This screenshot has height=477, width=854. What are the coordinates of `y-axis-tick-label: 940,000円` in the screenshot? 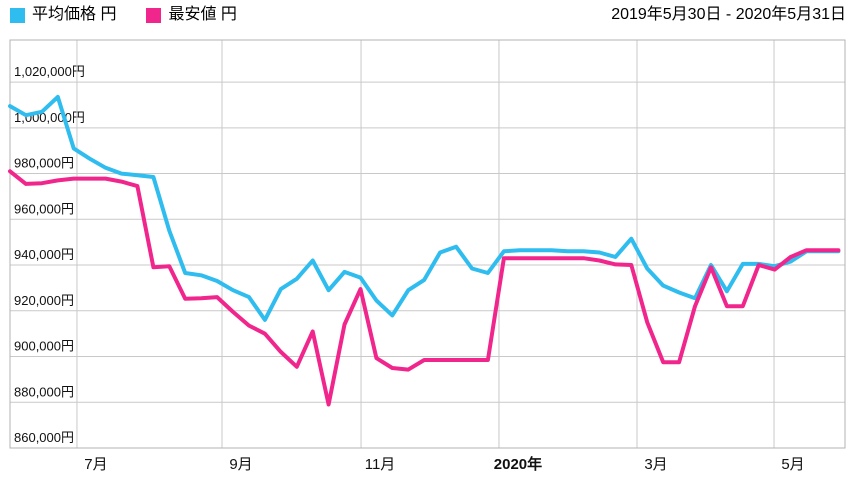 It's located at (44, 254).